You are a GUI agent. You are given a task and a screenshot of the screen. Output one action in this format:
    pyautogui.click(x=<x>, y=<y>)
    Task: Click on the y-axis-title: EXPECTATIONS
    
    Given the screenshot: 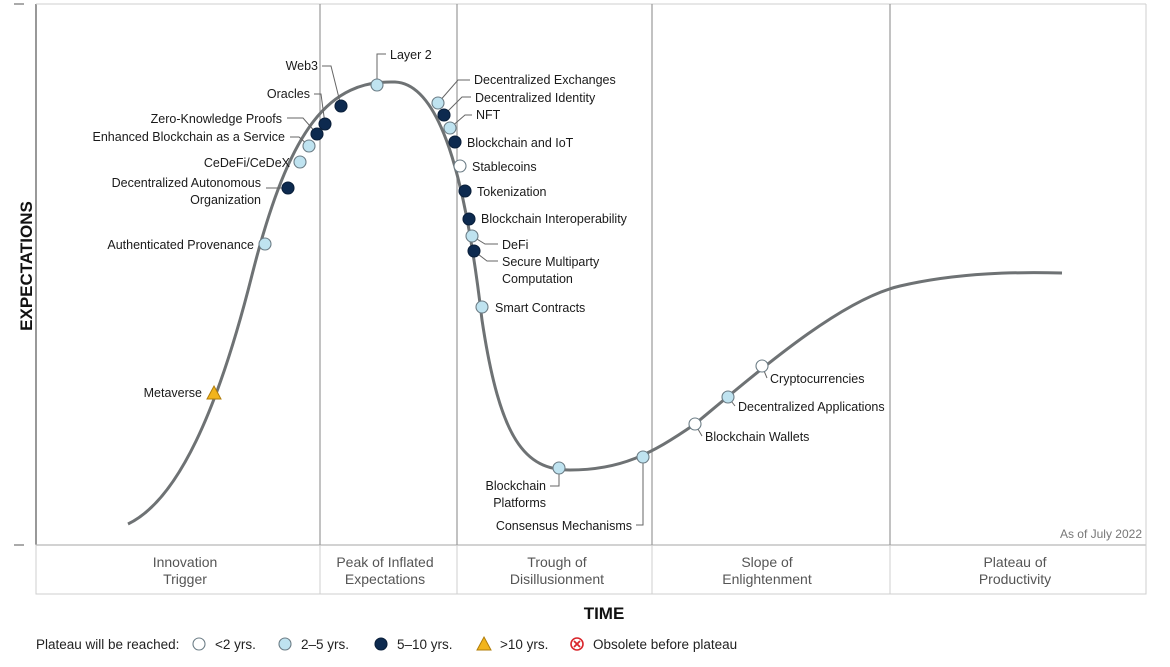 What is the action you would take?
    pyautogui.click(x=26, y=266)
    